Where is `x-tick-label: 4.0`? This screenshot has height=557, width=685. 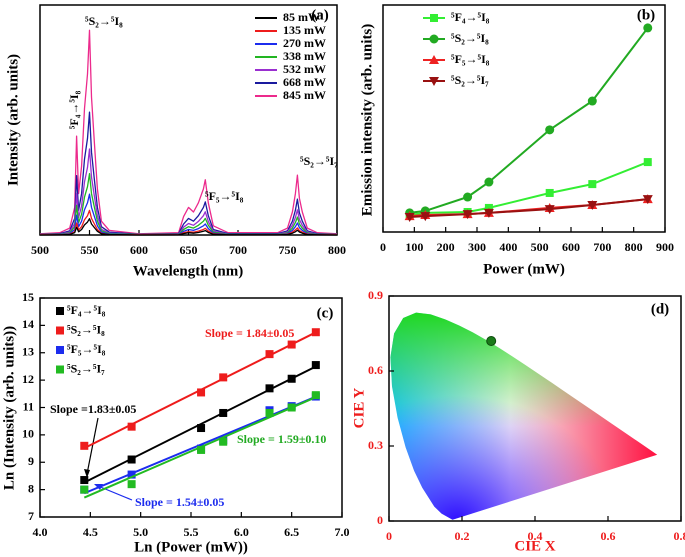
x-tick-label: 4.0 is located at coordinates (40, 532).